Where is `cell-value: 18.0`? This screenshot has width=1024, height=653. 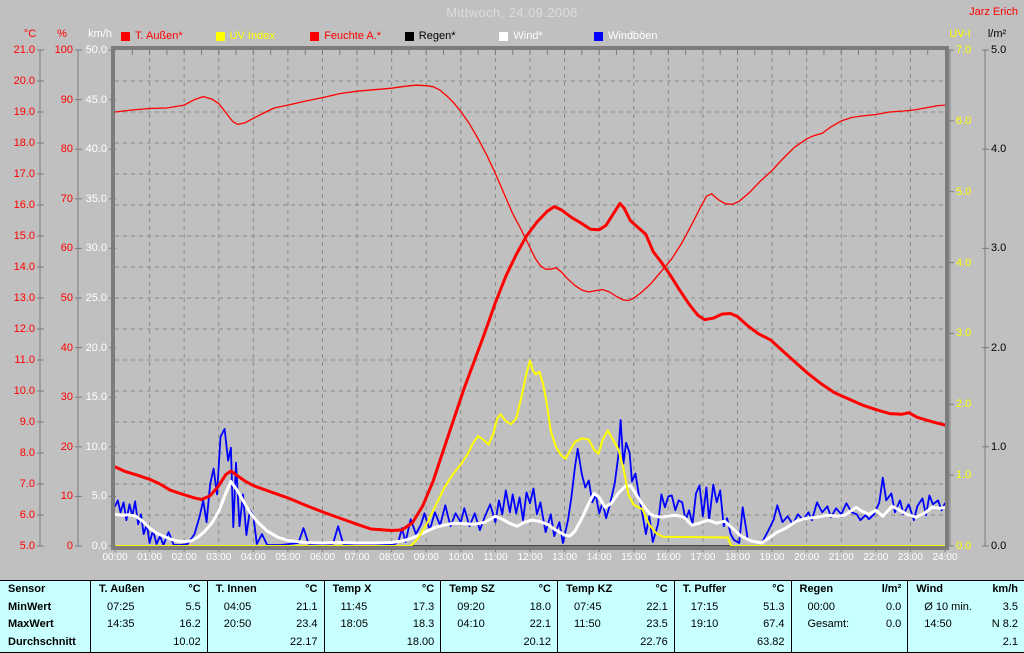
cell-value: 18.0 is located at coordinates (540, 606).